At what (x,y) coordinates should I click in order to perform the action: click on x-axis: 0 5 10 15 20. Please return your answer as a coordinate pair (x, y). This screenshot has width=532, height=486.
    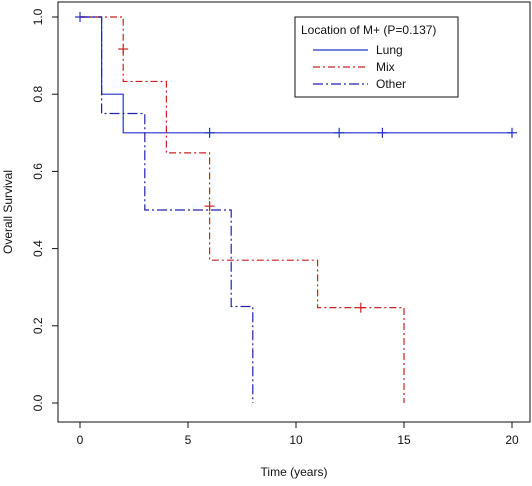
    Looking at the image, I should click on (298, 434).